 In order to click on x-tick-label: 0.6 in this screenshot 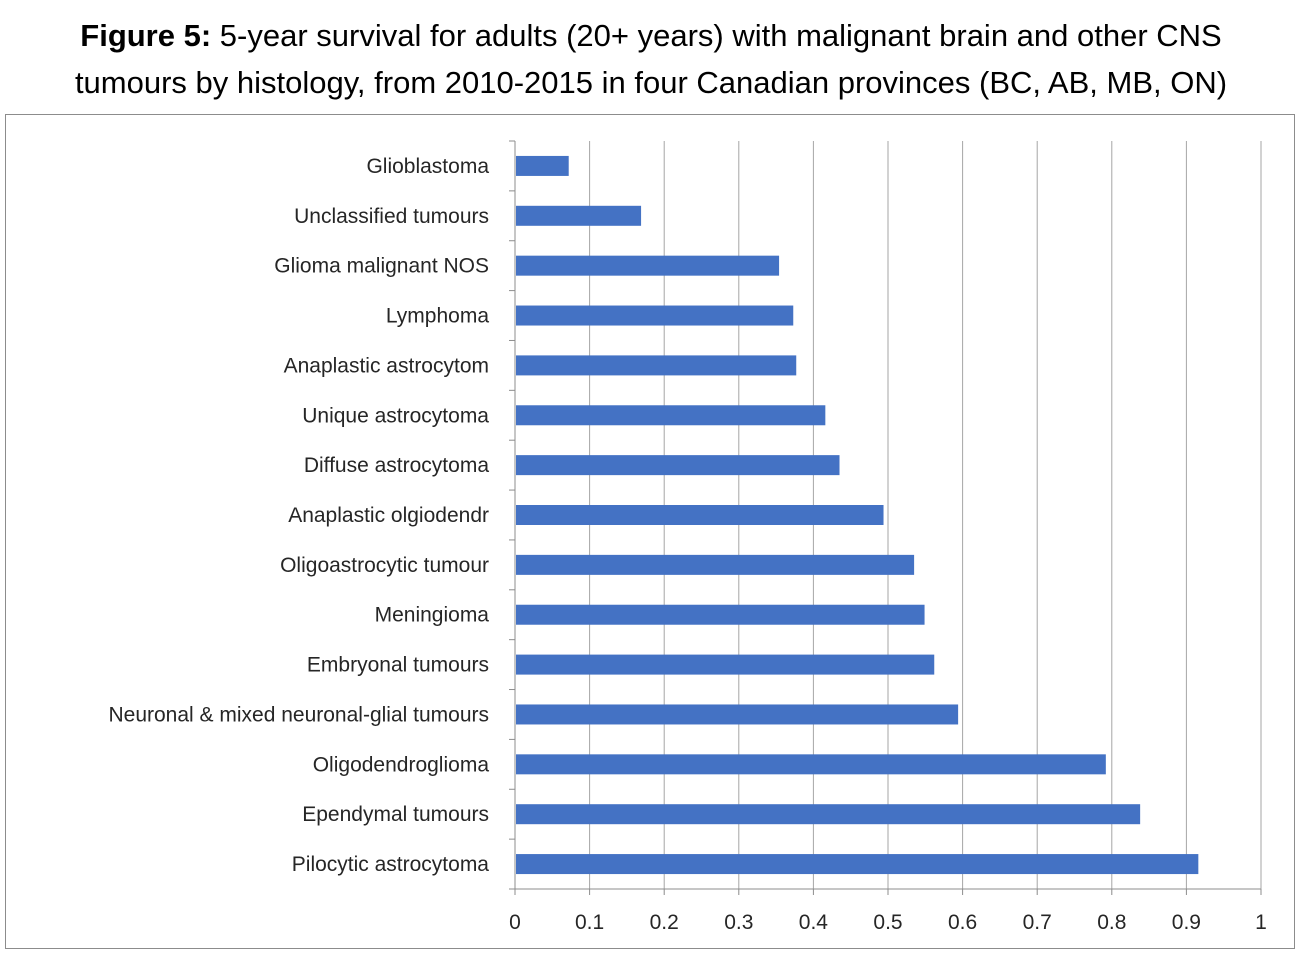, I will do `click(962, 922)`.